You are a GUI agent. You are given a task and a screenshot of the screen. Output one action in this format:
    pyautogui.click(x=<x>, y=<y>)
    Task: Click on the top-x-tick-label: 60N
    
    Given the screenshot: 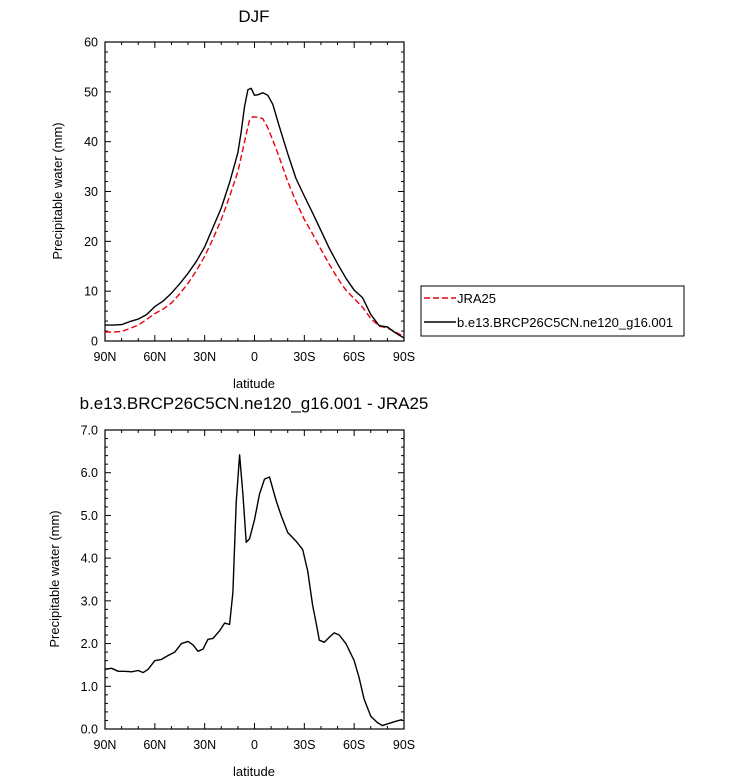 What is the action you would take?
    pyautogui.click(x=154, y=357)
    